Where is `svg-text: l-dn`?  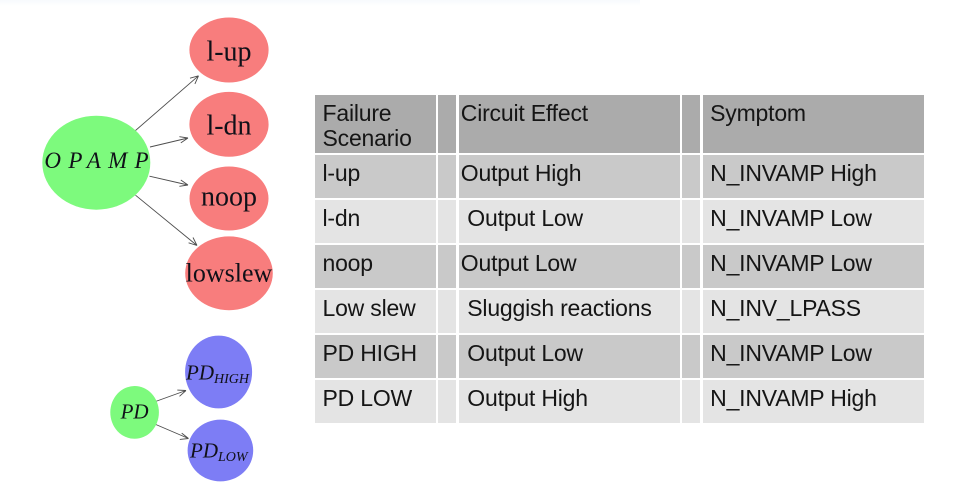 svg-text: l-dn is located at coordinates (228, 125).